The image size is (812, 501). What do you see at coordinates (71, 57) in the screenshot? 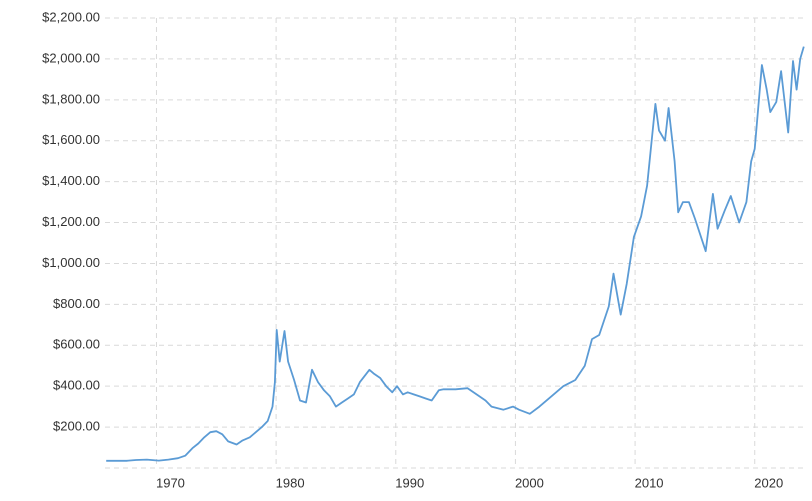
I see `y-tick-label: $2,000.00` at bounding box center [71, 57].